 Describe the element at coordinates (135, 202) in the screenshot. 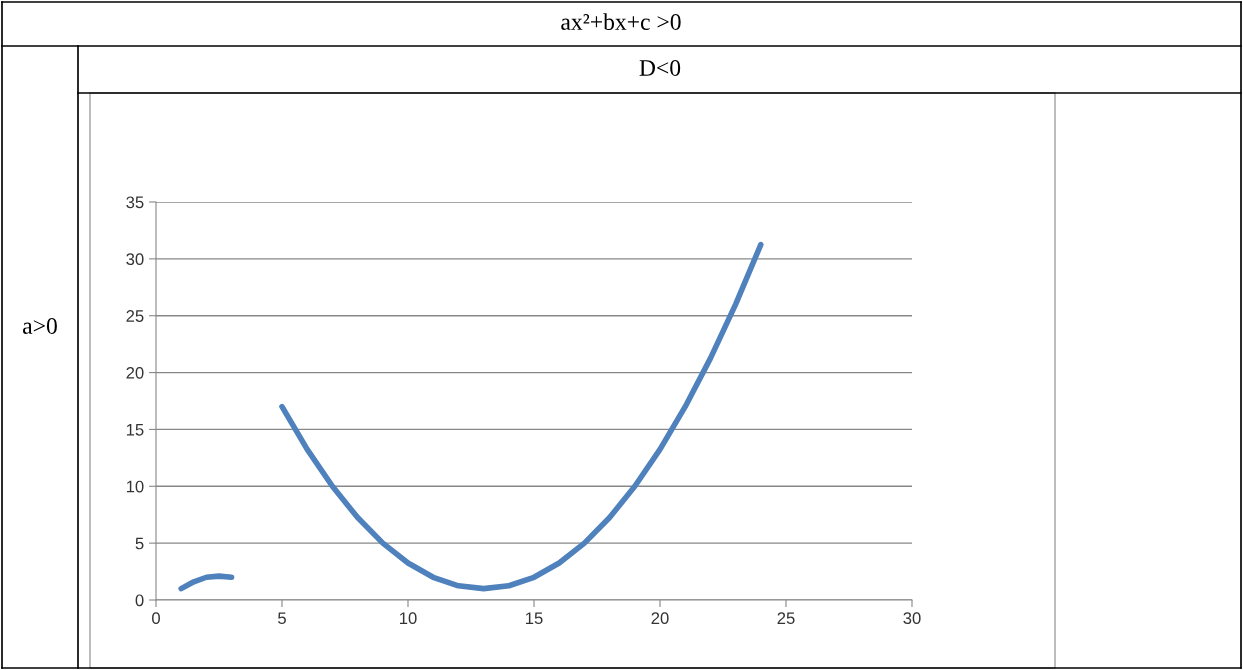

I see `y-tick-label: 35` at that location.